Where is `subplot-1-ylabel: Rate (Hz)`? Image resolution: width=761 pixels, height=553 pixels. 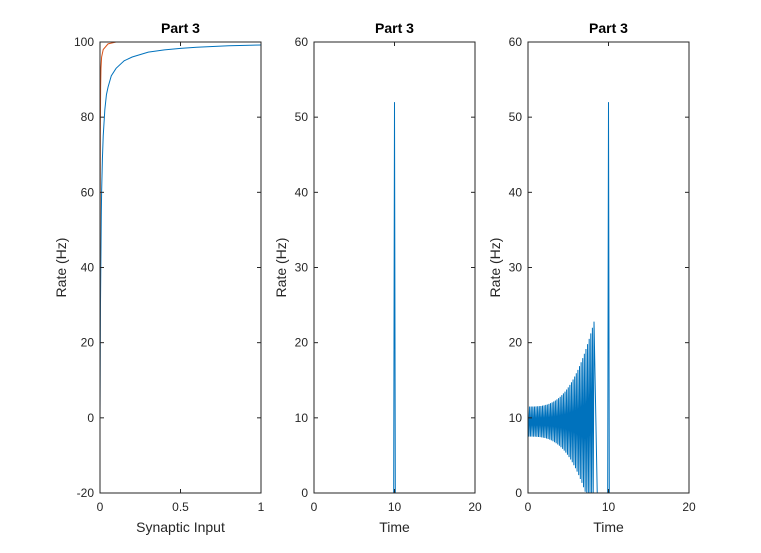
subplot-1-ylabel: Rate (Hz) is located at coordinates (61, 268).